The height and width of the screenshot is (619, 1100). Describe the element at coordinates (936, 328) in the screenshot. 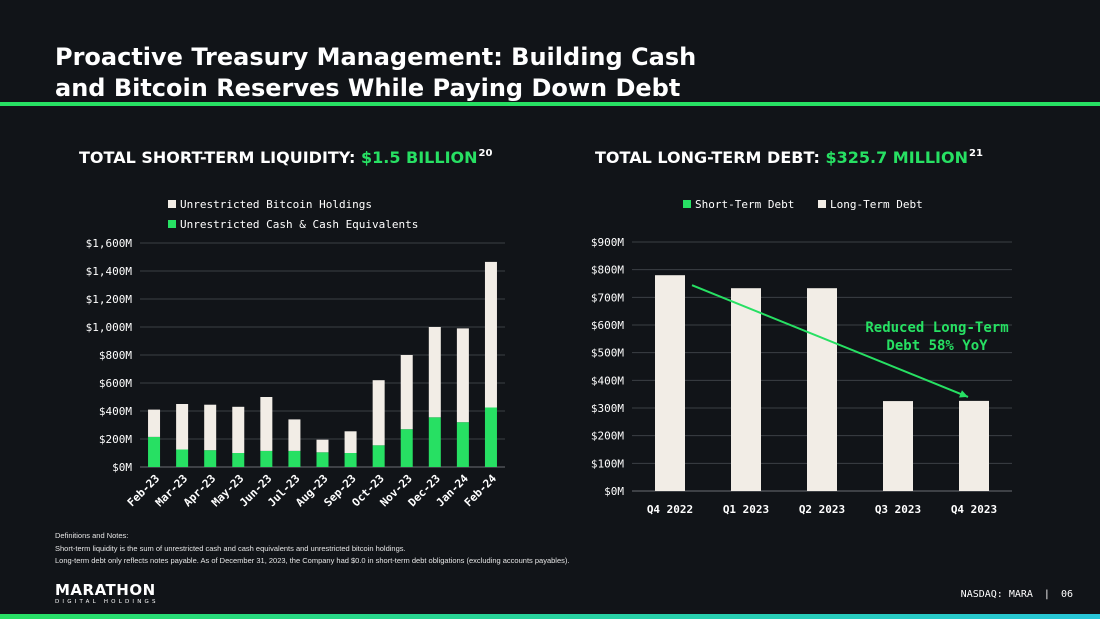

I see `annotation-line-1: Reduced Long-Term` at that location.